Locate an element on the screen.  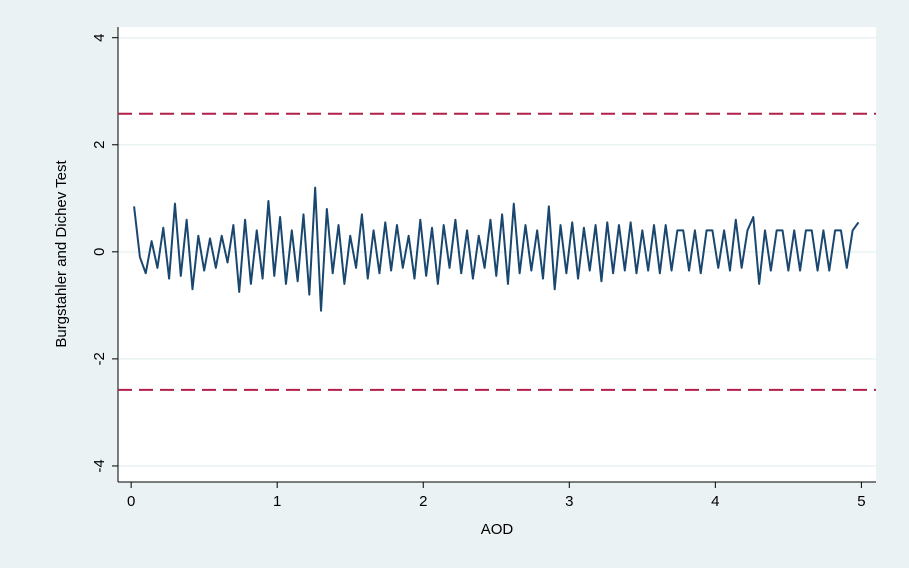
x-tick-label: 5 is located at coordinates (861, 501).